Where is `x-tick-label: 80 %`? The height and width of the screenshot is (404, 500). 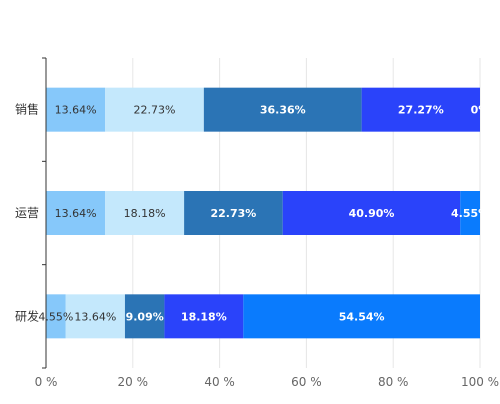 x-tick-label: 80 % is located at coordinates (393, 382).